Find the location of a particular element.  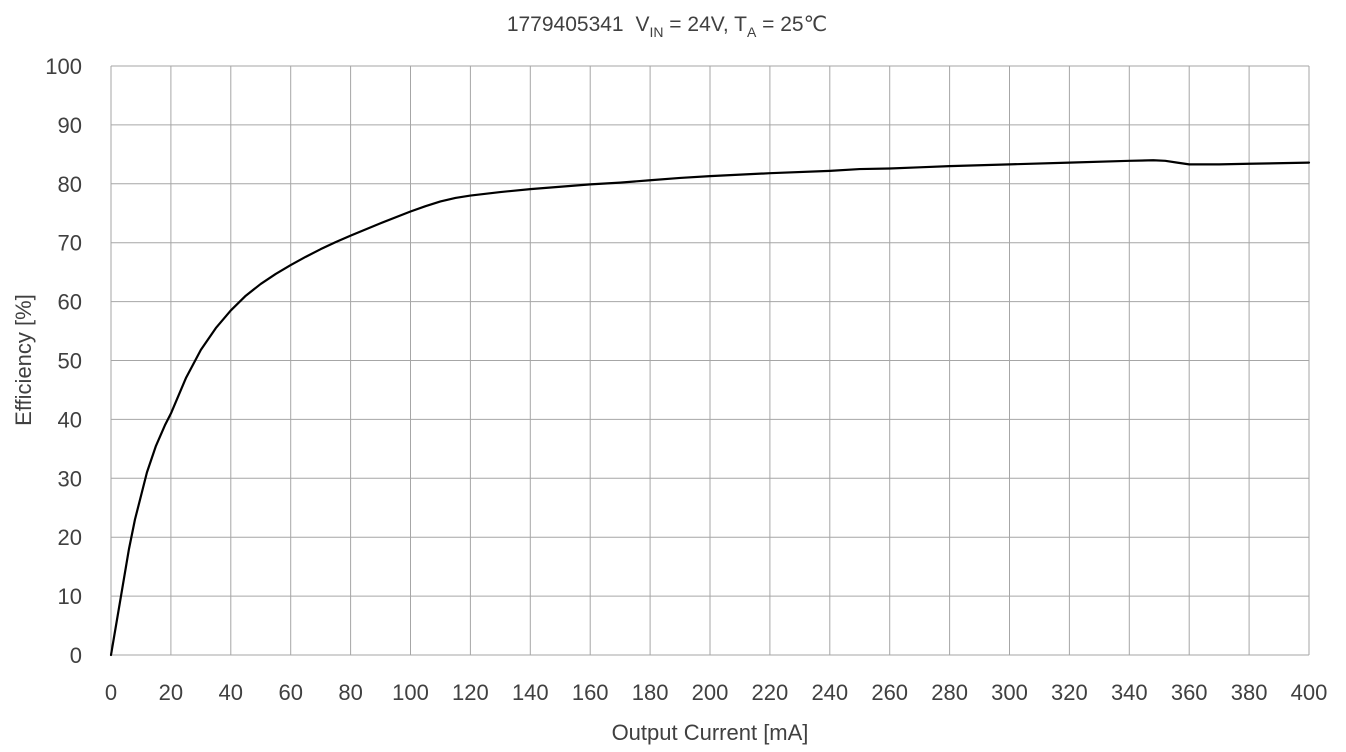

chart-title-t-value: = 25℃ is located at coordinates (791, 24).